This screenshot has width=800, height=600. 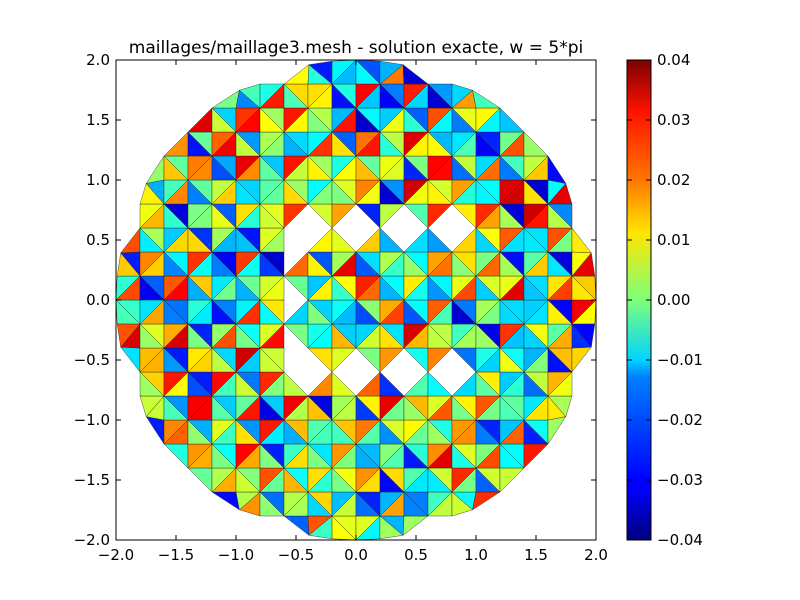 I want to click on colorbar-ticks: 0.04 0.03 0.02 0.01 0.00 −0.01 −0.02 −0.03 −0.04, so click(x=665, y=300).